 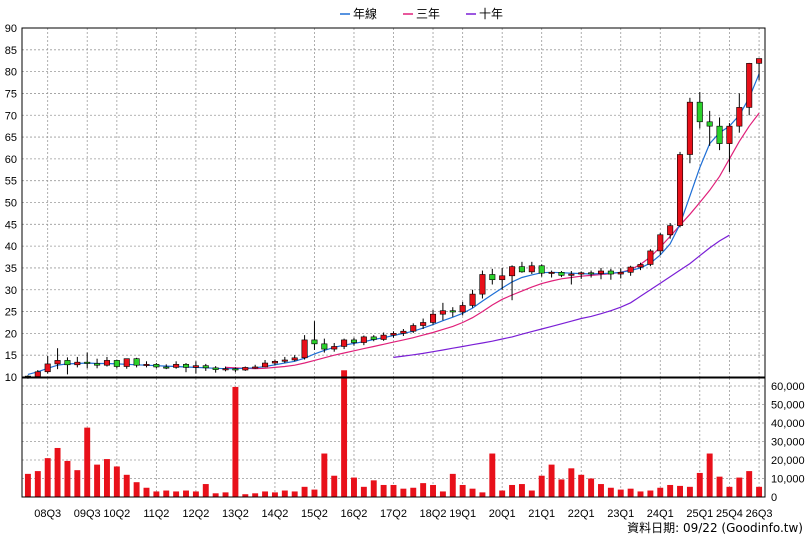 What do you see at coordinates (47, 514) in the screenshot?
I see `x-tick-label-0: 08Q3` at bounding box center [47, 514].